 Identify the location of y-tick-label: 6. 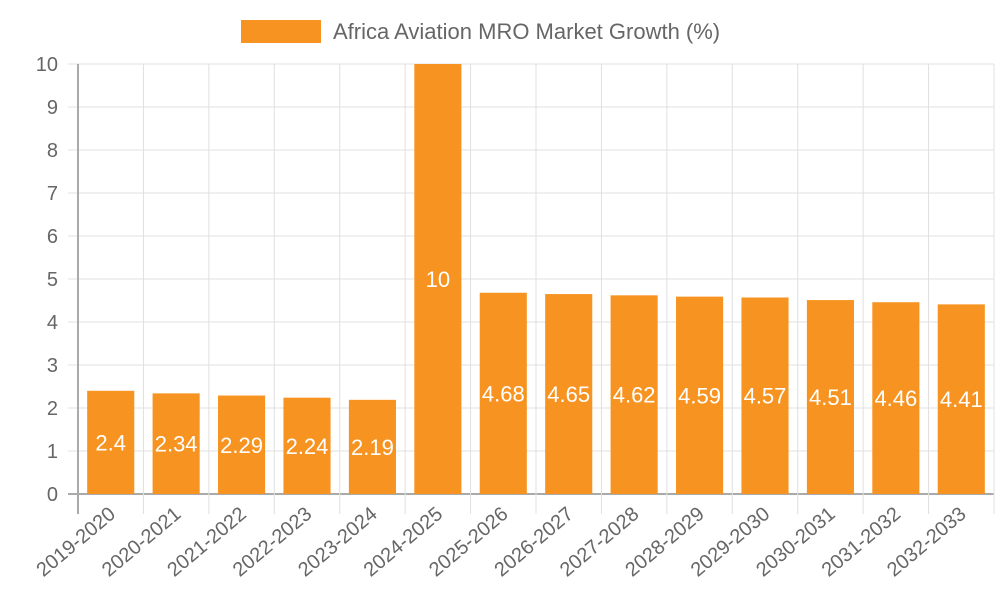
(52, 237).